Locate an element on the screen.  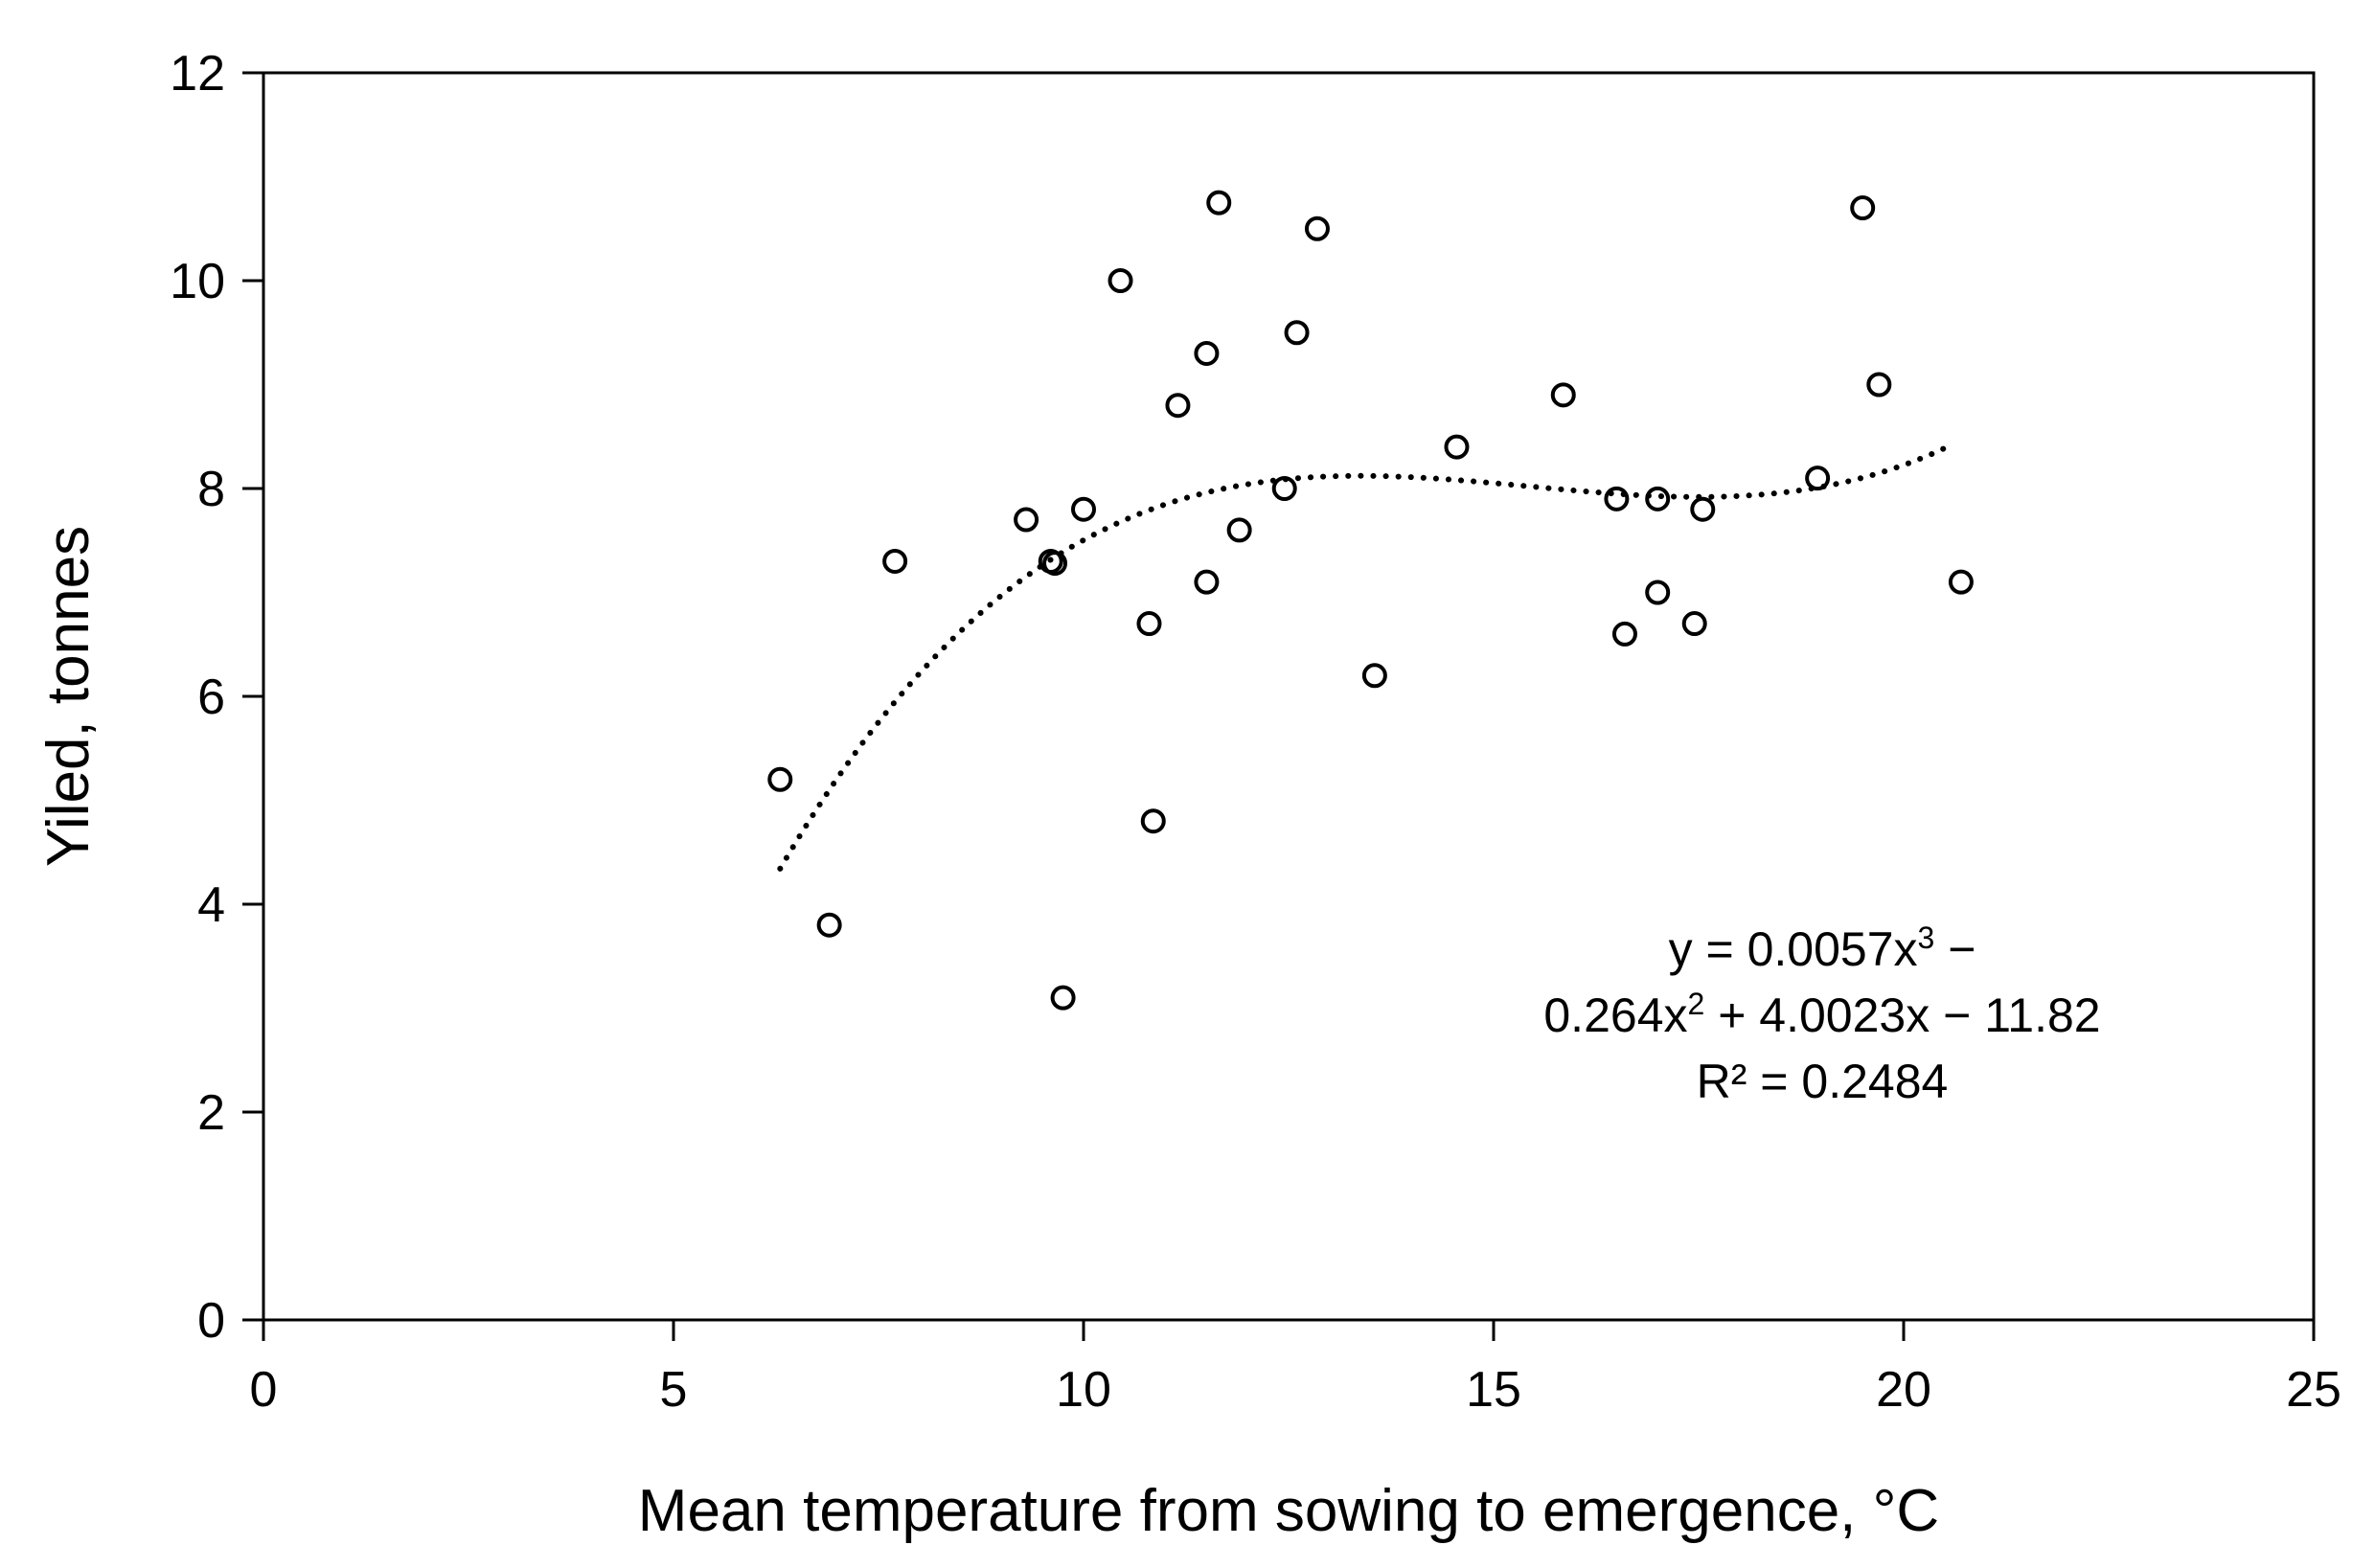
y-tick-label: 4 is located at coordinates (211, 905).